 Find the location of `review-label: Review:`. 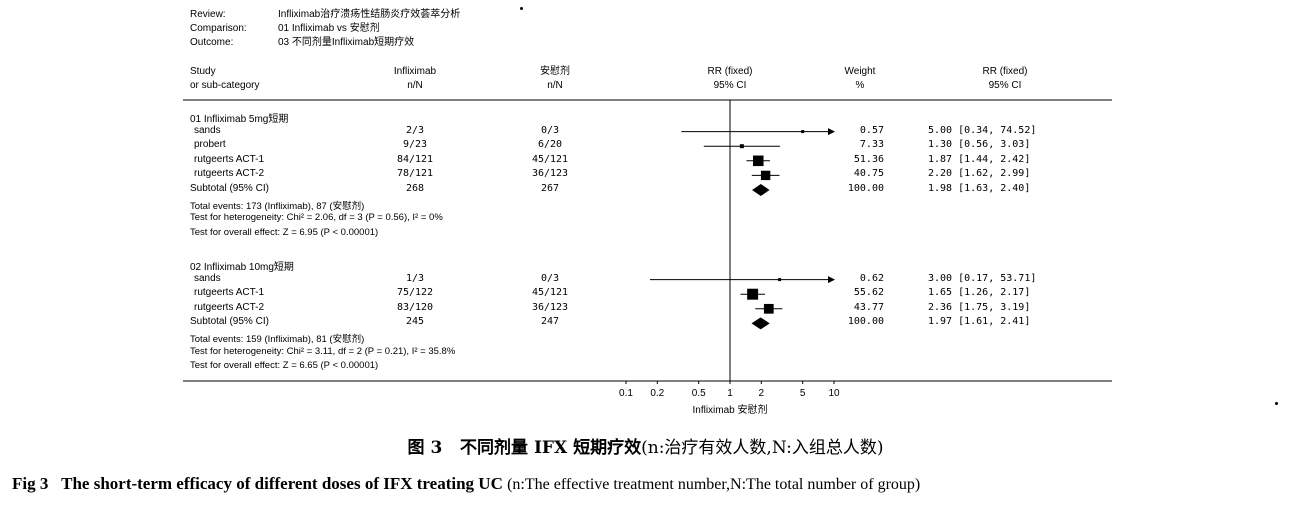

review-label: Review: is located at coordinates (208, 14).